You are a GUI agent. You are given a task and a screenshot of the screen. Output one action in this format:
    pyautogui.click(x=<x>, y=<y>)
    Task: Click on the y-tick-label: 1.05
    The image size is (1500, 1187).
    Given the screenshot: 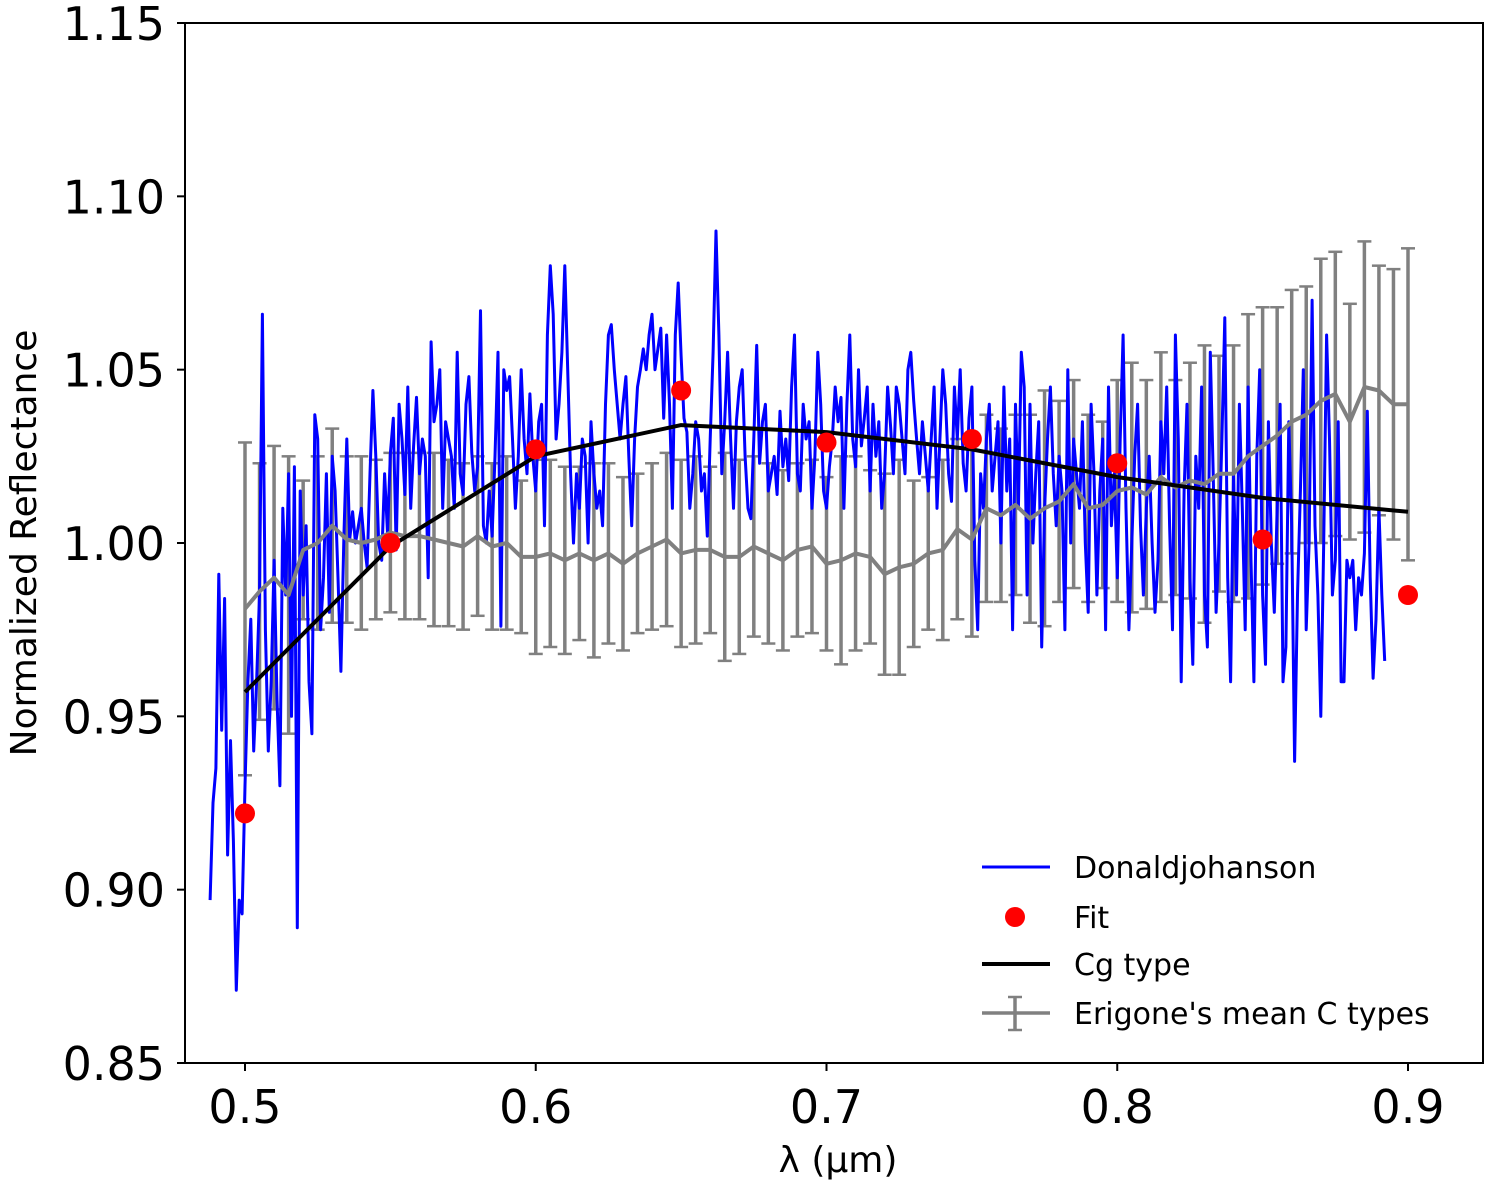 What is the action you would take?
    pyautogui.click(x=114, y=371)
    